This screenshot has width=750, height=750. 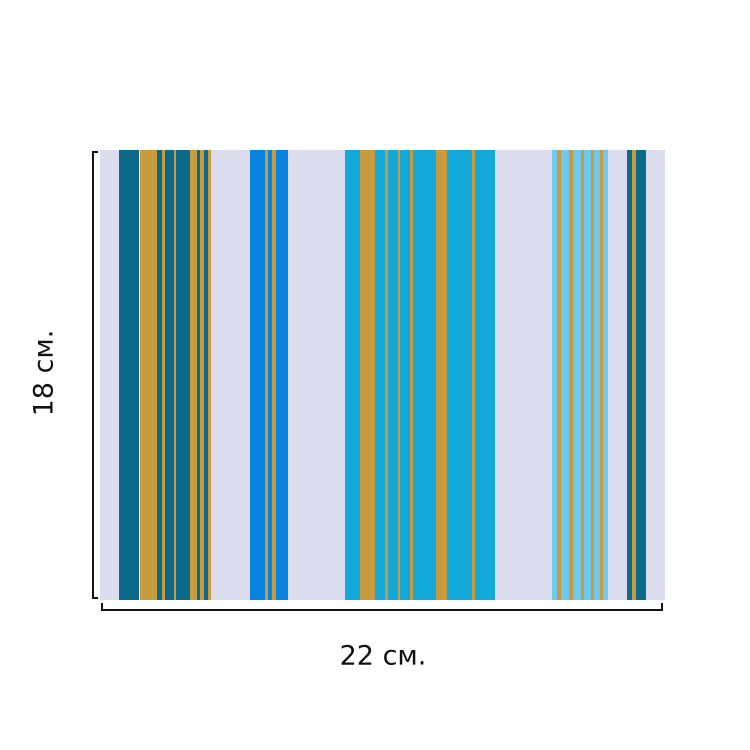 What do you see at coordinates (95, 375) in the screenshot?
I see `height-dimension` at bounding box center [95, 375].